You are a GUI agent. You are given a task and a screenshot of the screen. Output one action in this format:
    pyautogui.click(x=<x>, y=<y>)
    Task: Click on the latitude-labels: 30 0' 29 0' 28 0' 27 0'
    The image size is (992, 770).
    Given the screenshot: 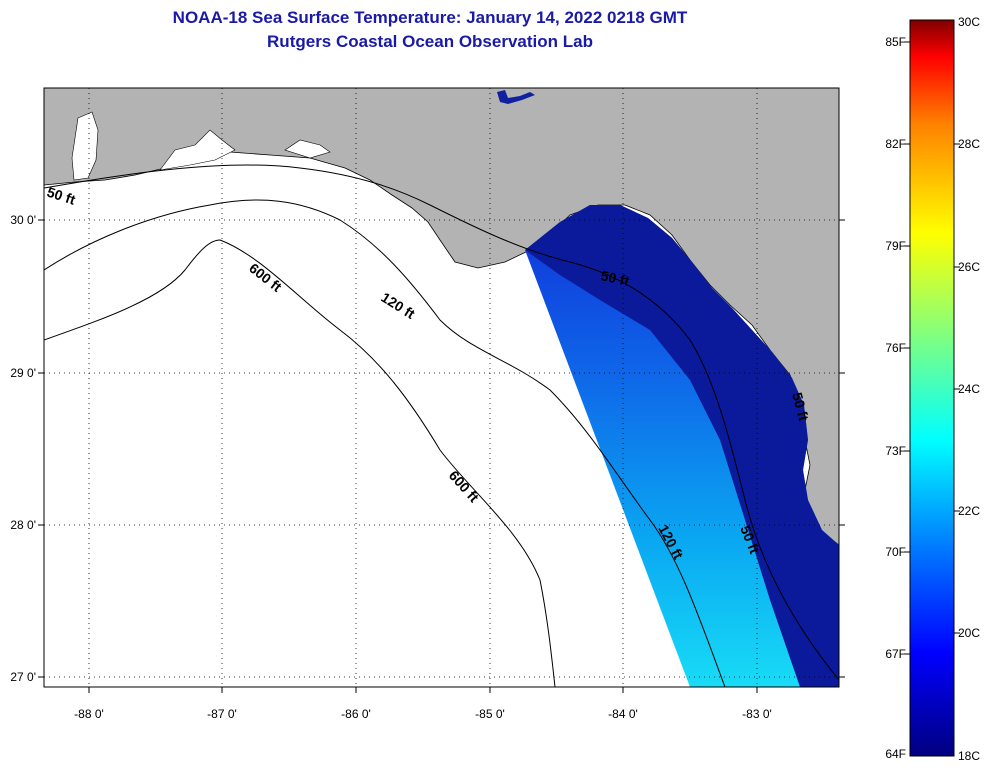 What is the action you would take?
    pyautogui.click(x=23, y=448)
    